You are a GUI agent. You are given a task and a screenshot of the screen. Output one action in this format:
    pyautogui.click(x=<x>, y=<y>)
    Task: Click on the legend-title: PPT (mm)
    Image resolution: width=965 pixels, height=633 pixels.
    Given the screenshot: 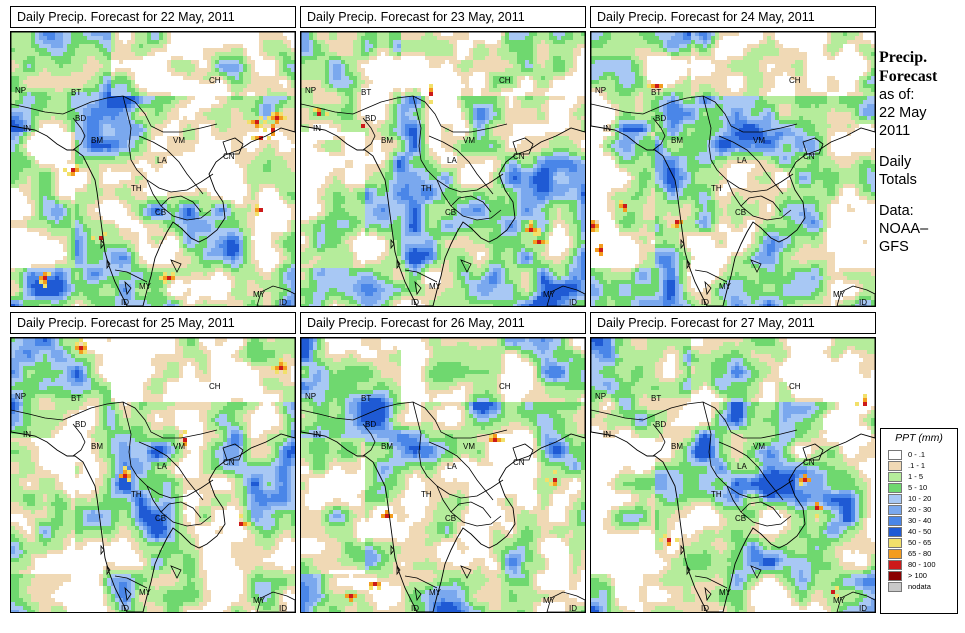 What is the action you would take?
    pyautogui.click(x=919, y=438)
    